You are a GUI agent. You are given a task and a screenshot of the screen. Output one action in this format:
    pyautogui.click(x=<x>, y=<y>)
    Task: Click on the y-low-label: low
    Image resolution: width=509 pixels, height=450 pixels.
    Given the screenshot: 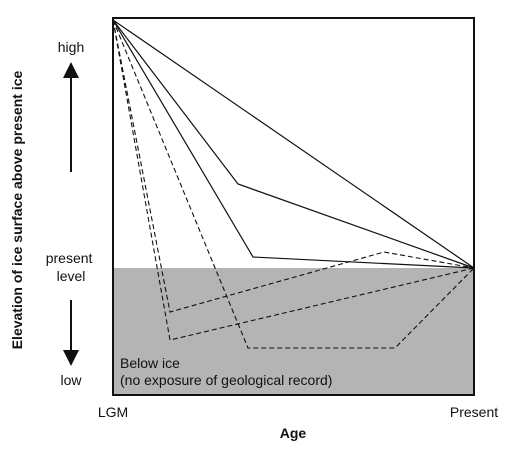 What is the action you would take?
    pyautogui.click(x=71, y=380)
    